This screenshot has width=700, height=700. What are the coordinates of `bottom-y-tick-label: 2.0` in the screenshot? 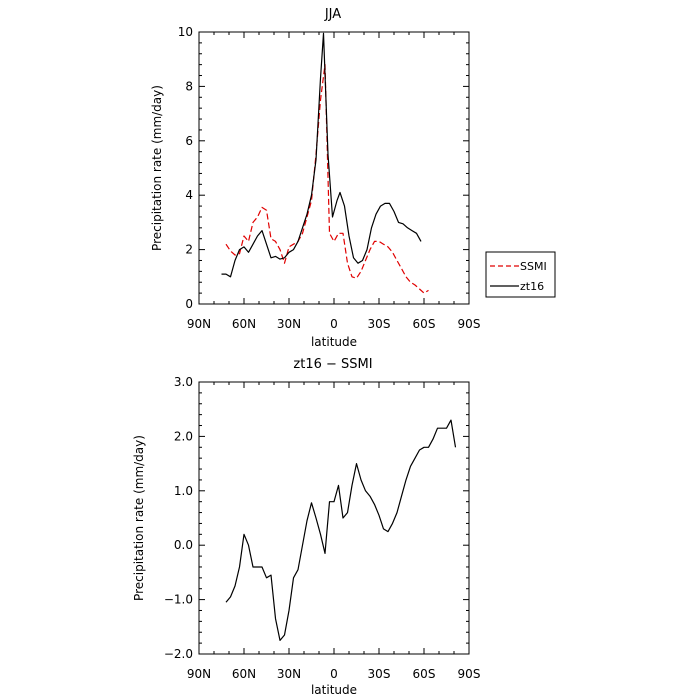 It's located at (183, 436).